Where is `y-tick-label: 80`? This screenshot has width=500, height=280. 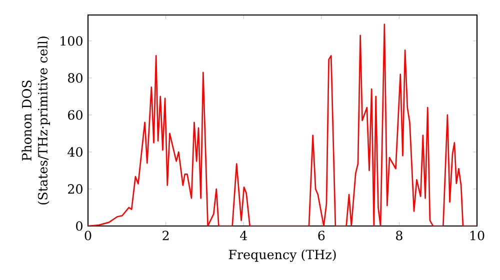
y-tick-label: 80 is located at coordinates (75, 78).